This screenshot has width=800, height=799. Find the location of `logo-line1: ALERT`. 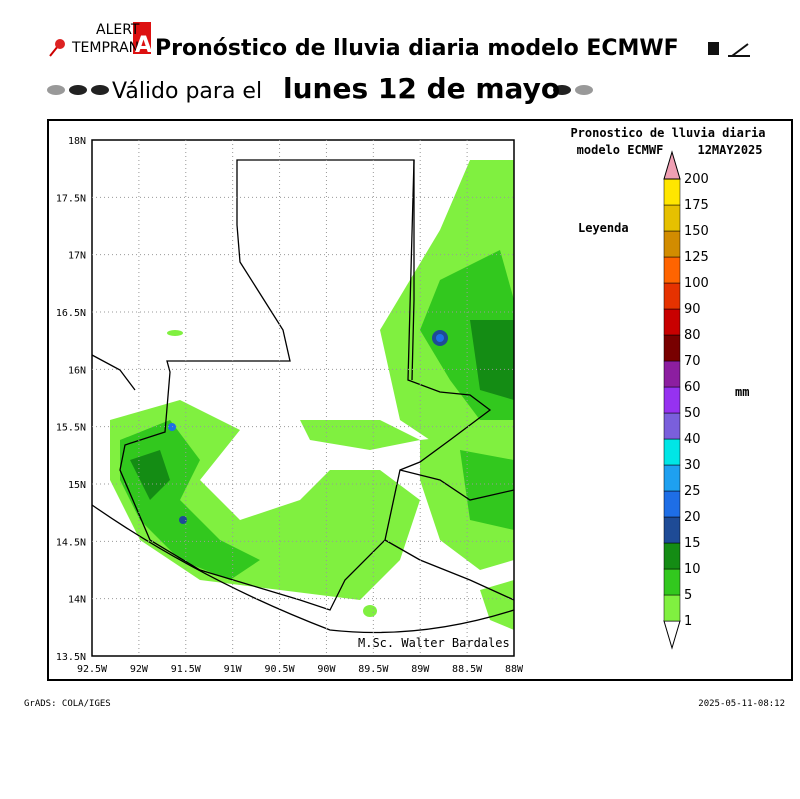

logo-line1: ALERT is located at coordinates (118, 30).